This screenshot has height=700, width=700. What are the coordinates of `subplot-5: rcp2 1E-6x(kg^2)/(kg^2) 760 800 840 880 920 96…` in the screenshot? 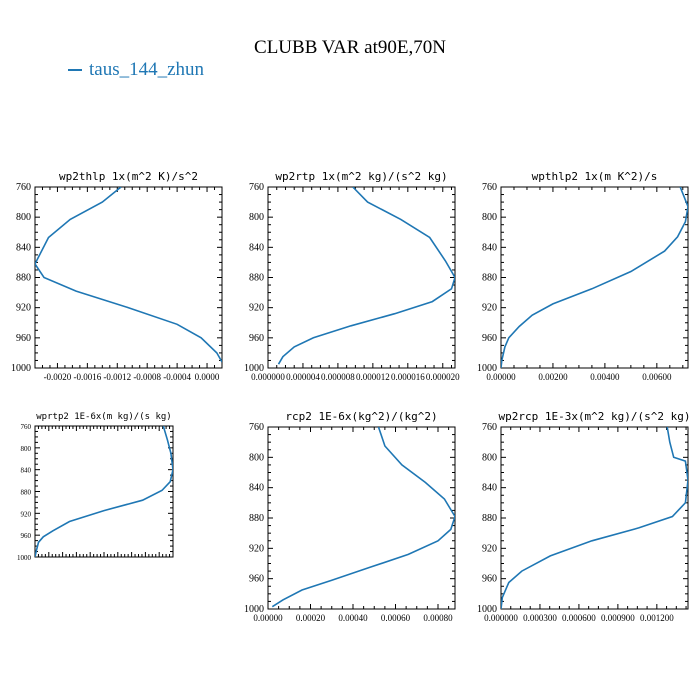 It's located at (350, 516).